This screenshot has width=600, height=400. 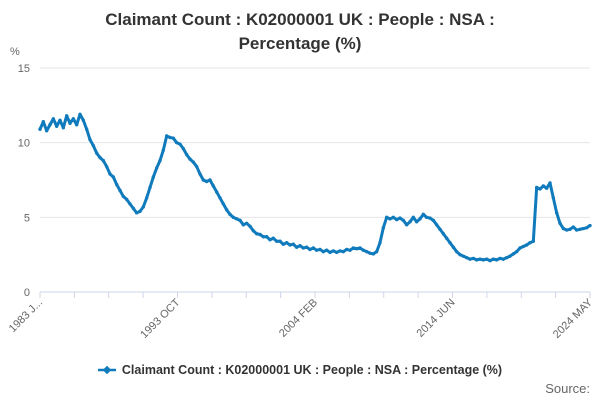 I want to click on x-tick-label: 2024 MAY, so click(x=573, y=318).